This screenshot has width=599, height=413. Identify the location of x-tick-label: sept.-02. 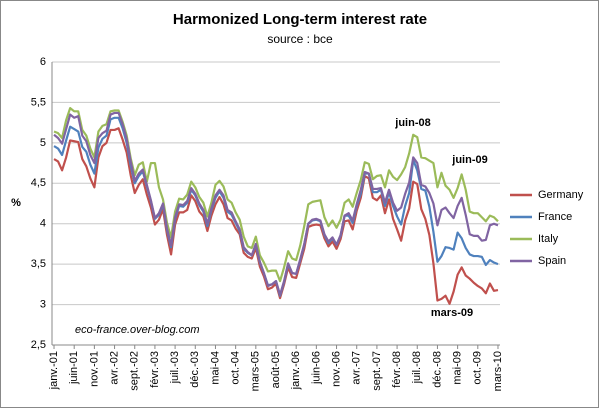
(135, 371).